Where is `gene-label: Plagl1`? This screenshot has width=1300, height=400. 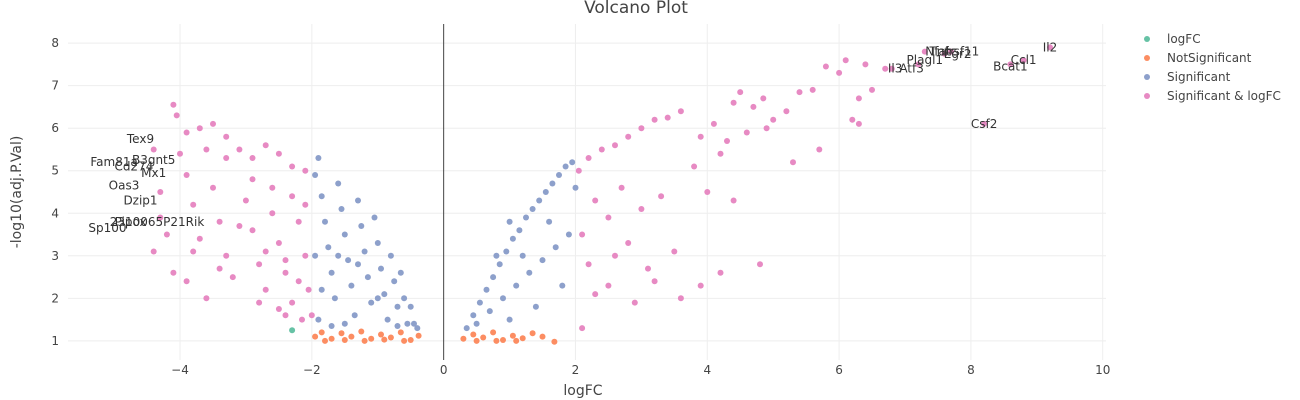
gene-label: Plagl1 is located at coordinates (925, 60).